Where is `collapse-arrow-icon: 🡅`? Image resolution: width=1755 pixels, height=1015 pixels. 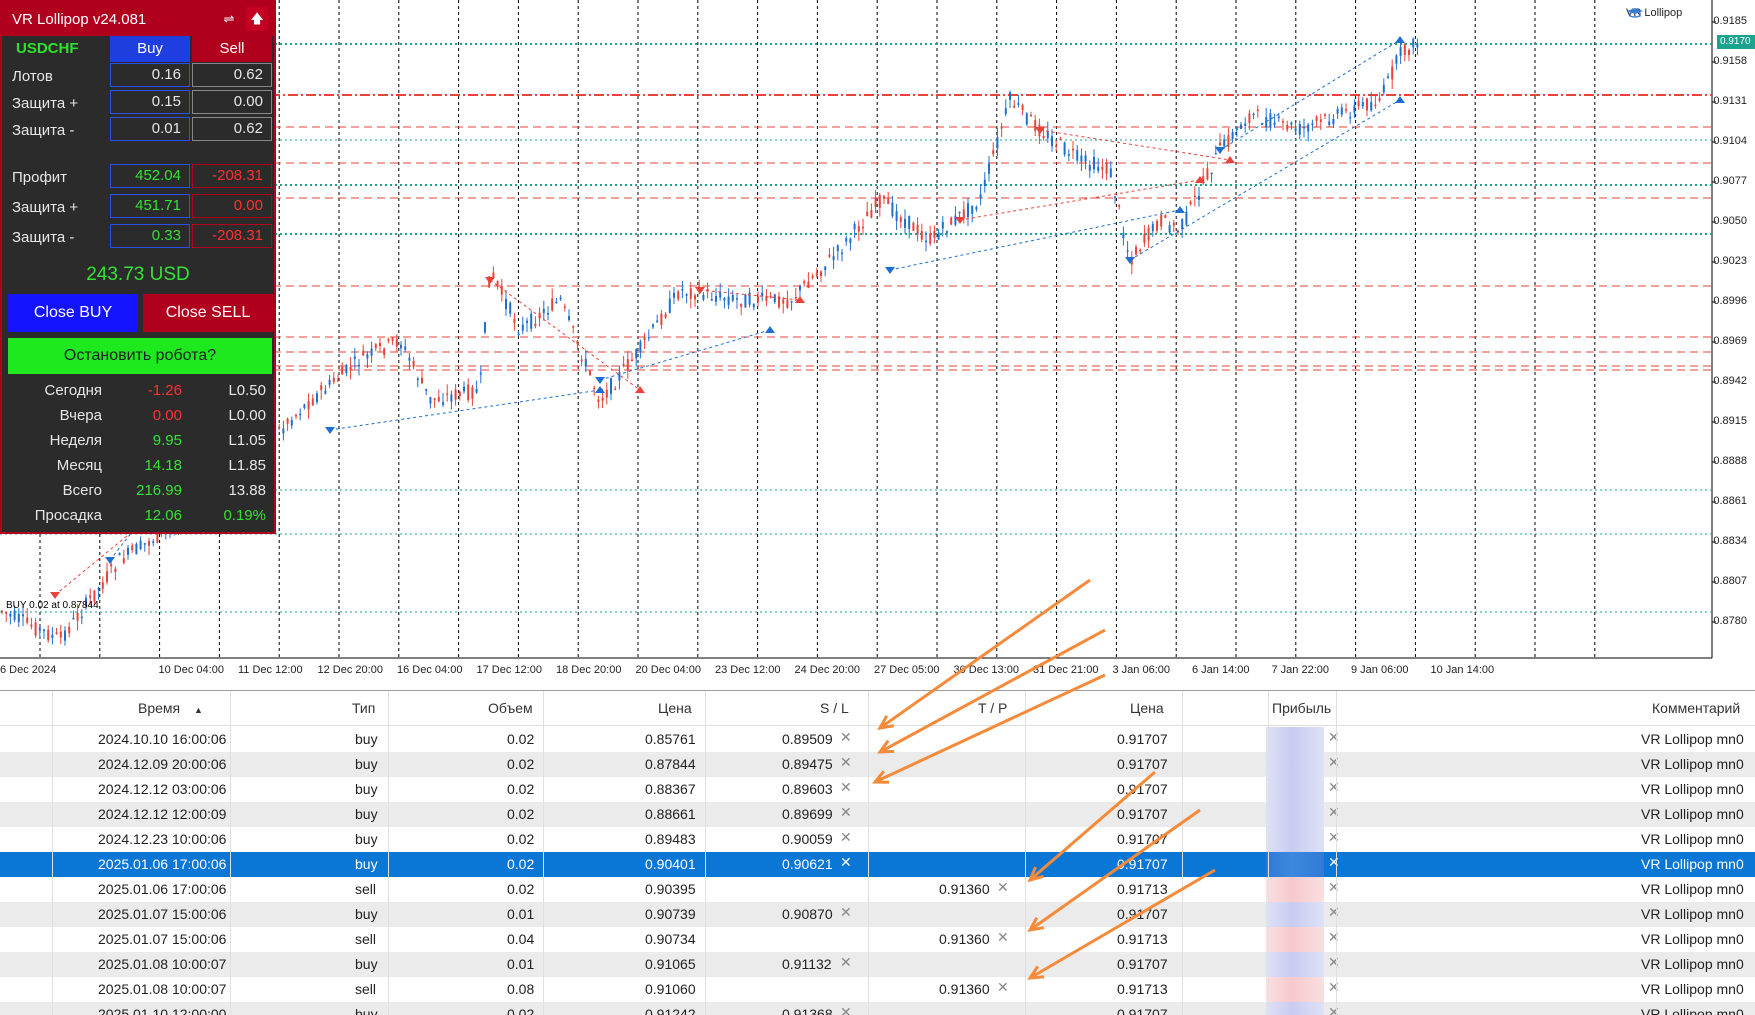 collapse-arrow-icon: 🡅 is located at coordinates (257, 19).